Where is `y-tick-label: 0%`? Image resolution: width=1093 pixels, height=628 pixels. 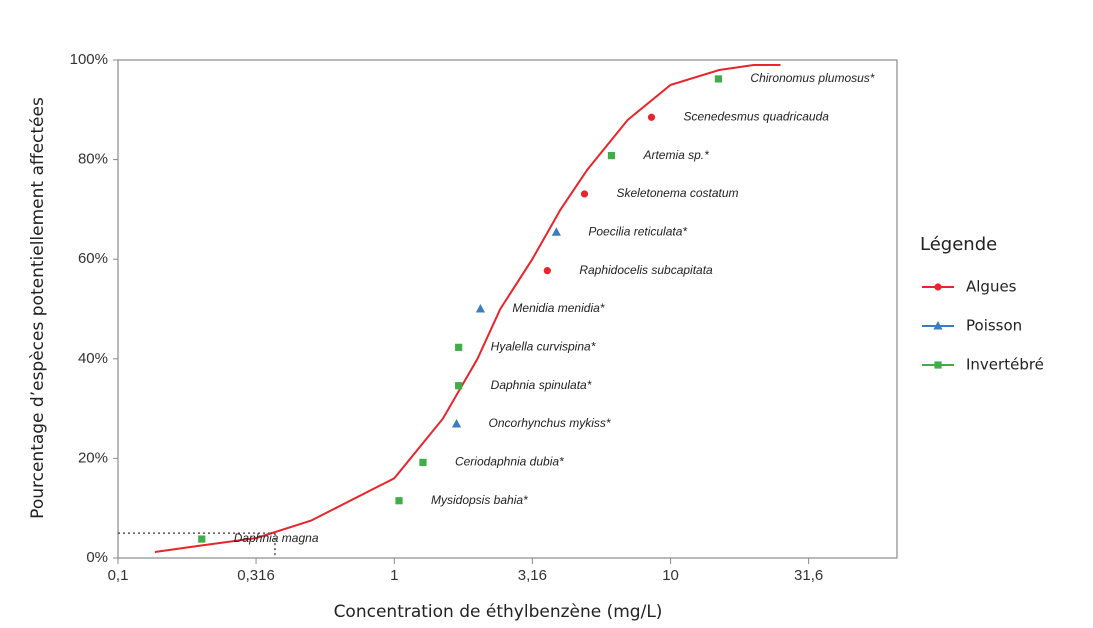
y-tick-label: 0% is located at coordinates (97, 557).